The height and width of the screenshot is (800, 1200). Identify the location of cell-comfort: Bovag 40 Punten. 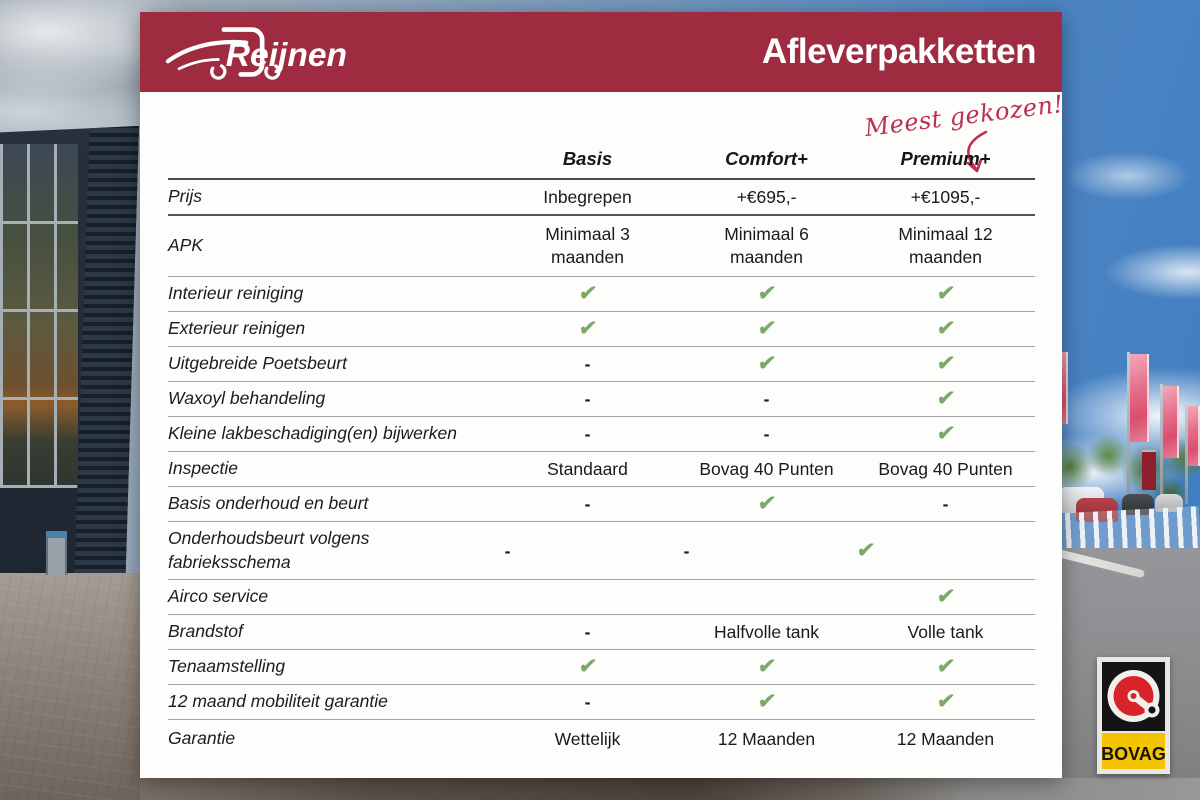
(766, 469).